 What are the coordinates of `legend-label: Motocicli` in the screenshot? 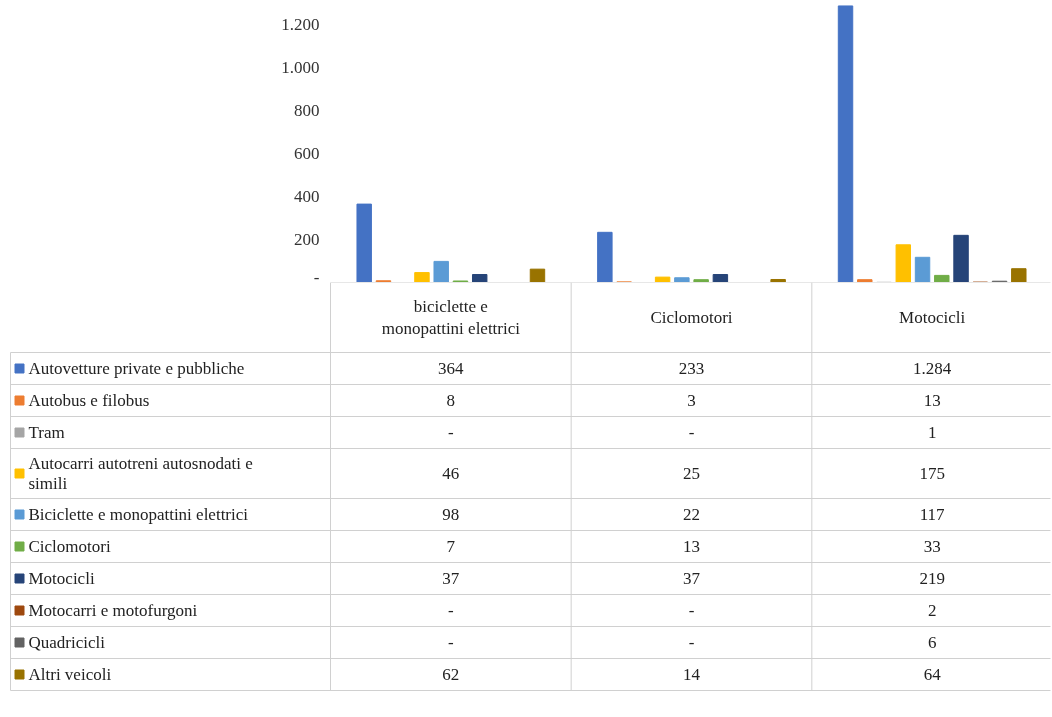 It's located at (61, 578).